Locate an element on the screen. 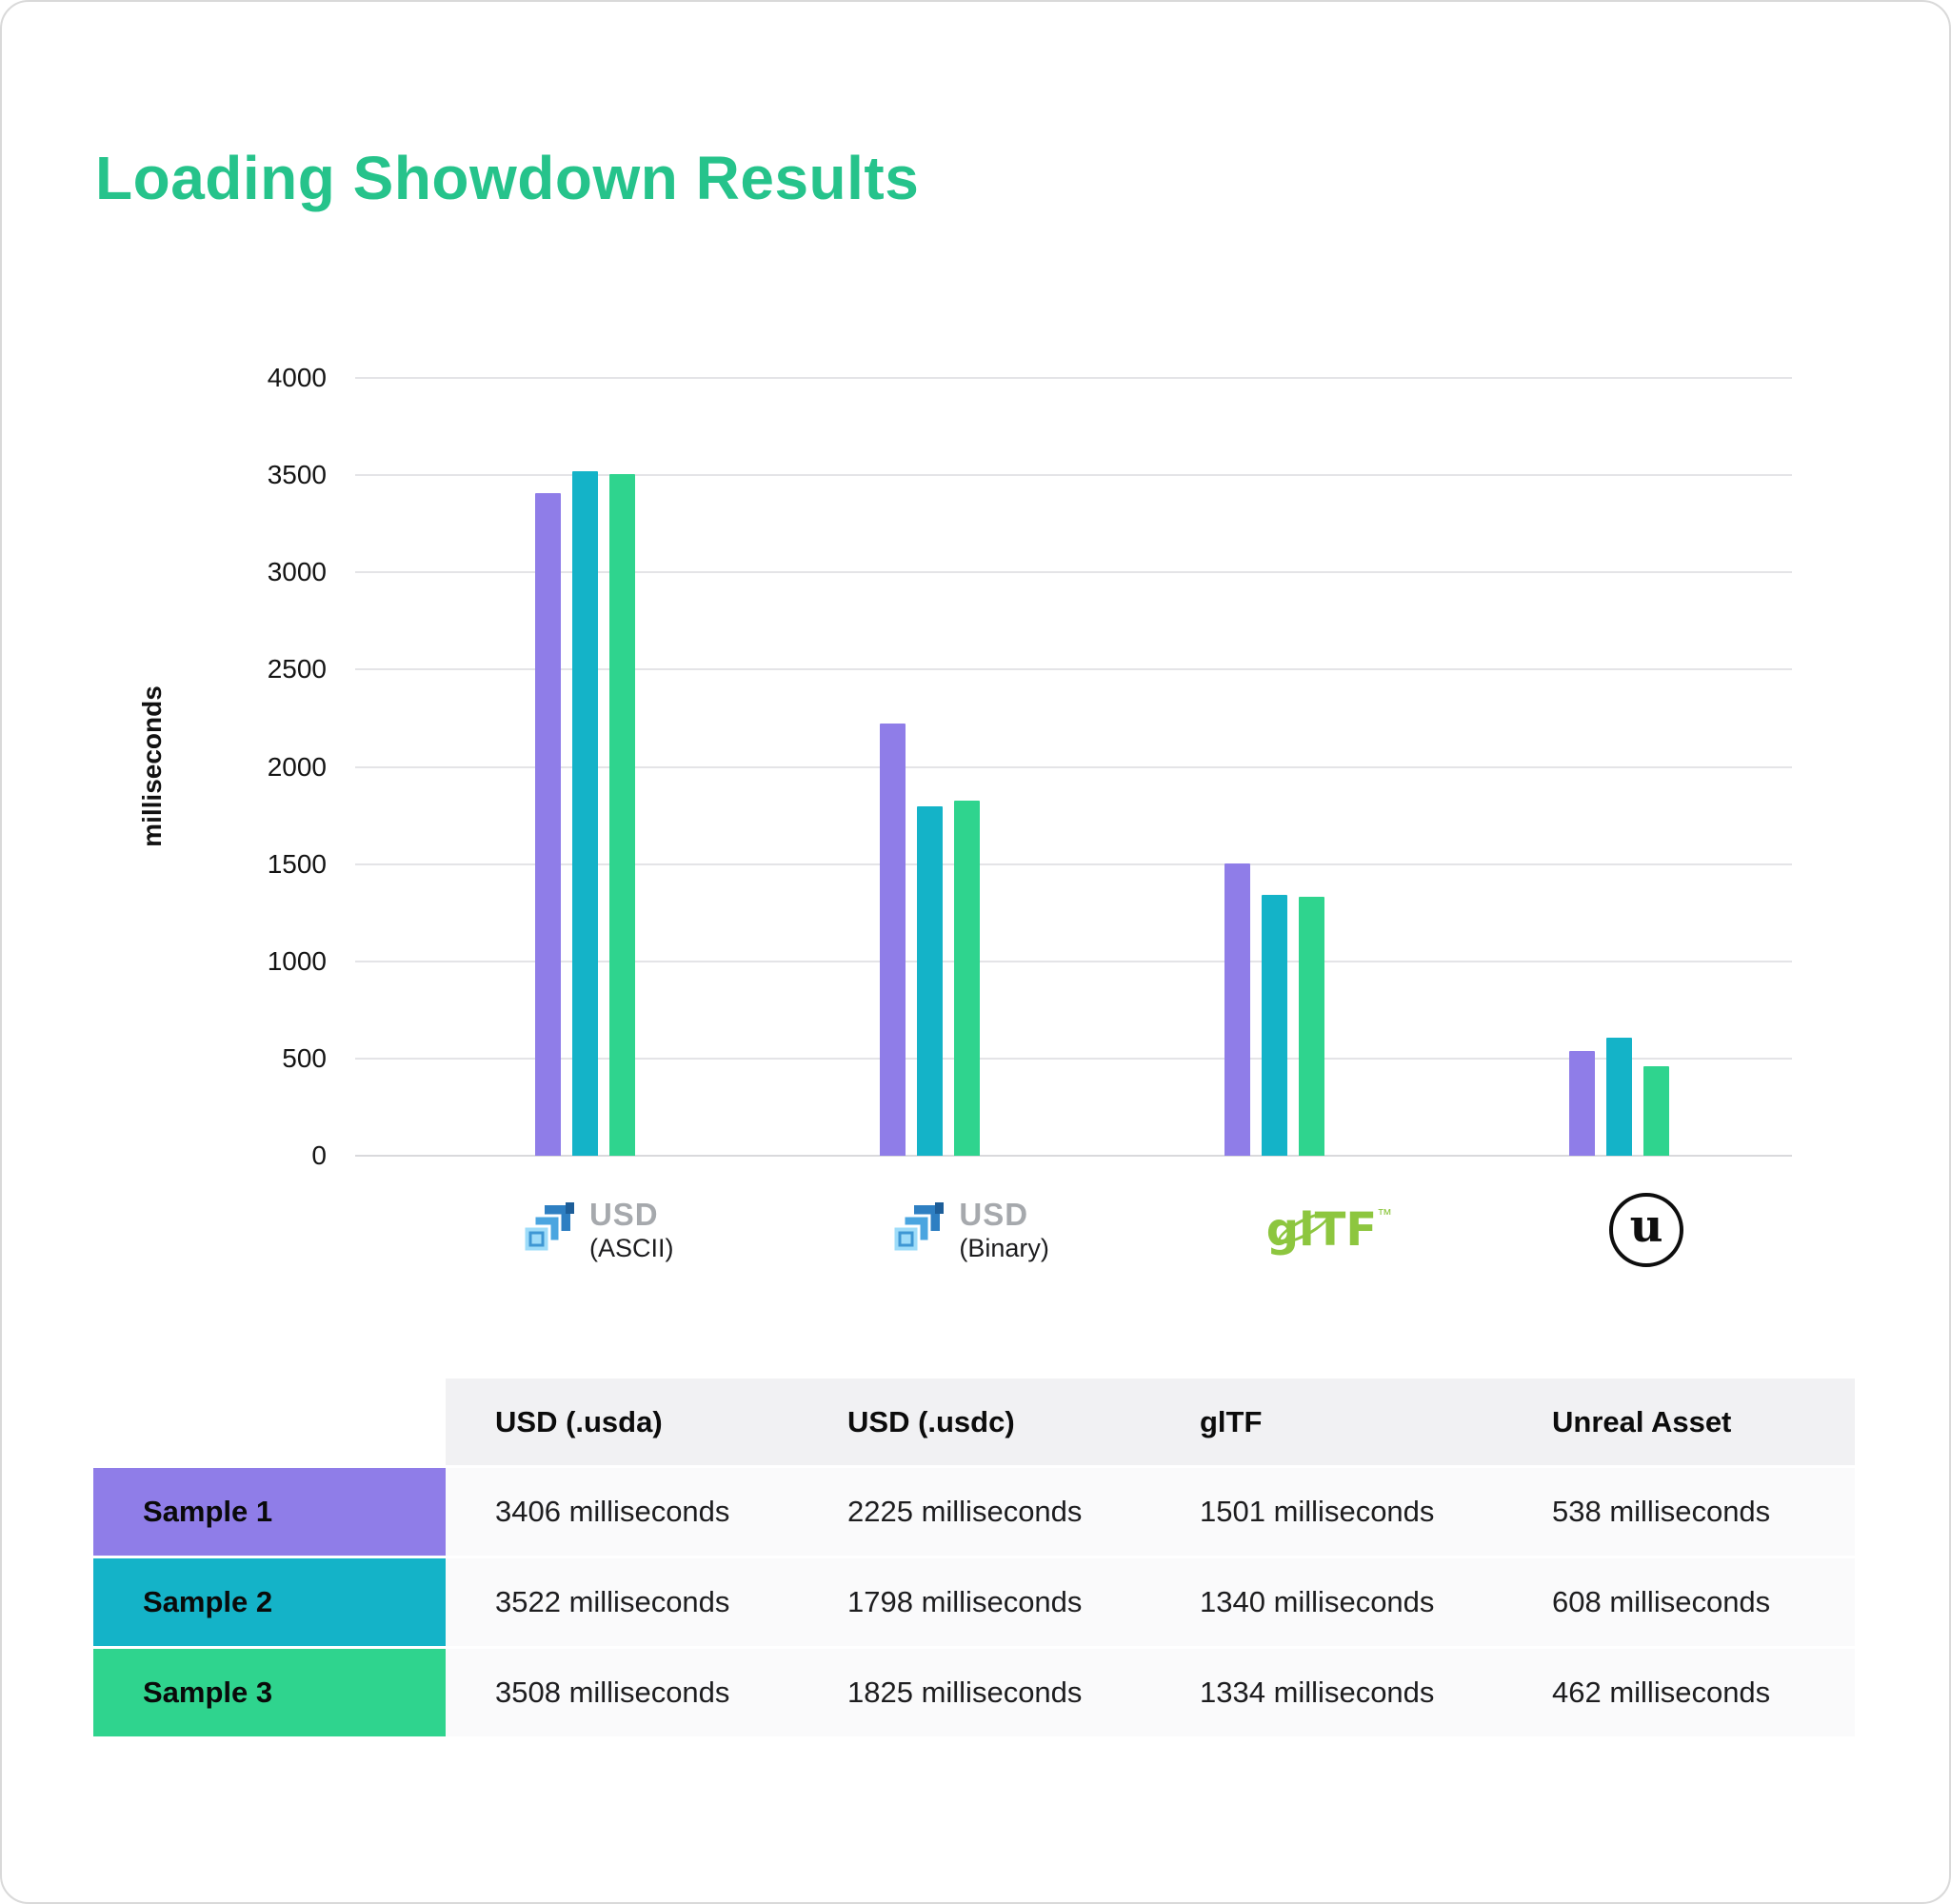 The height and width of the screenshot is (1904, 1951). bar-group-usd-binary- is located at coordinates (930, 767).